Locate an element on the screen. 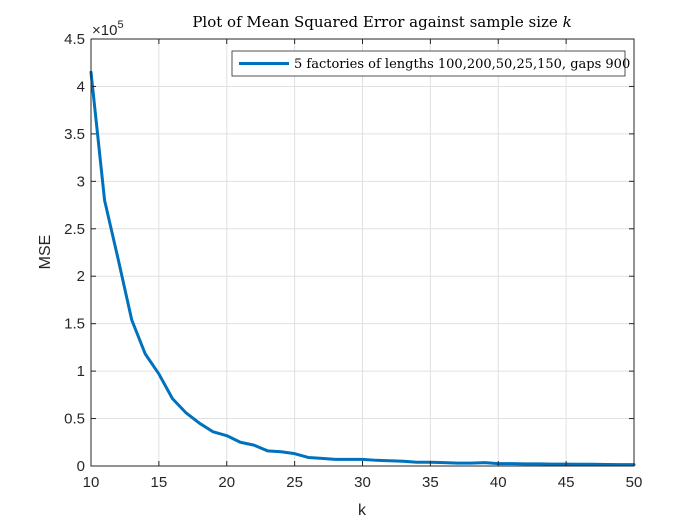 This screenshot has height=525, width=700. y-tick-label: 0.5 is located at coordinates (74, 419).